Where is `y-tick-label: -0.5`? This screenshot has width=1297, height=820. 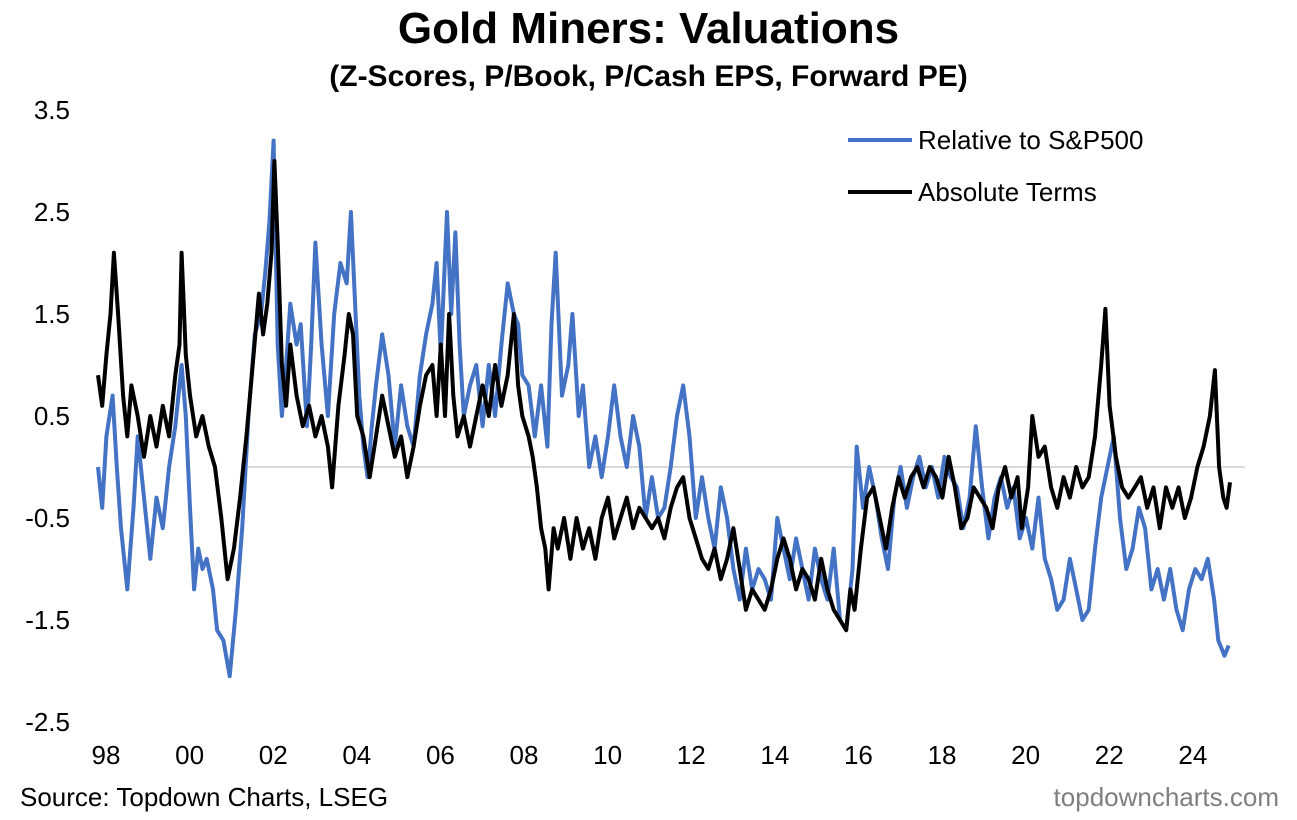
y-tick-label: -0.5 is located at coordinates (47, 518).